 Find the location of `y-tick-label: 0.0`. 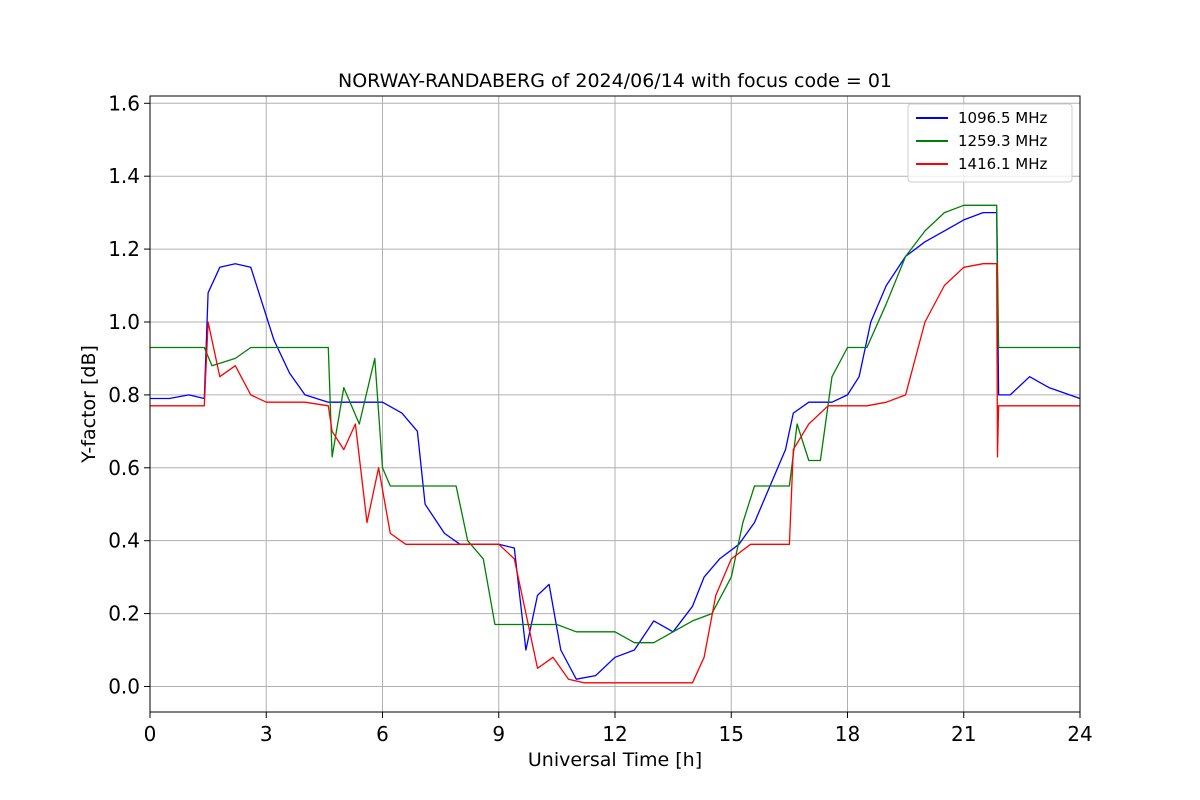

y-tick-label: 0.0 is located at coordinates (124, 686).